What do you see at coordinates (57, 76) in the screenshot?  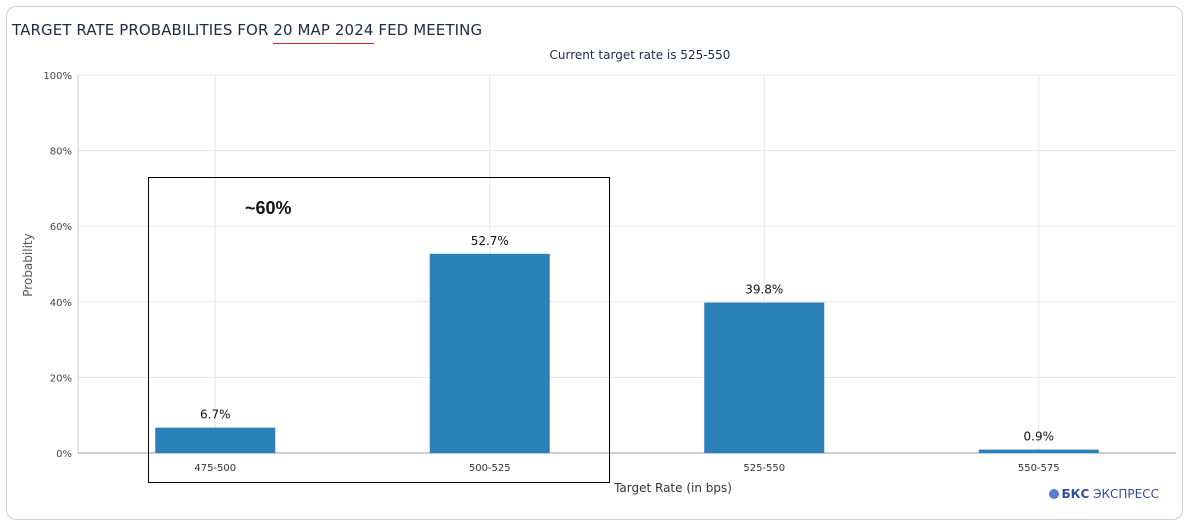 I see `y-tick-label: 100%` at bounding box center [57, 76].